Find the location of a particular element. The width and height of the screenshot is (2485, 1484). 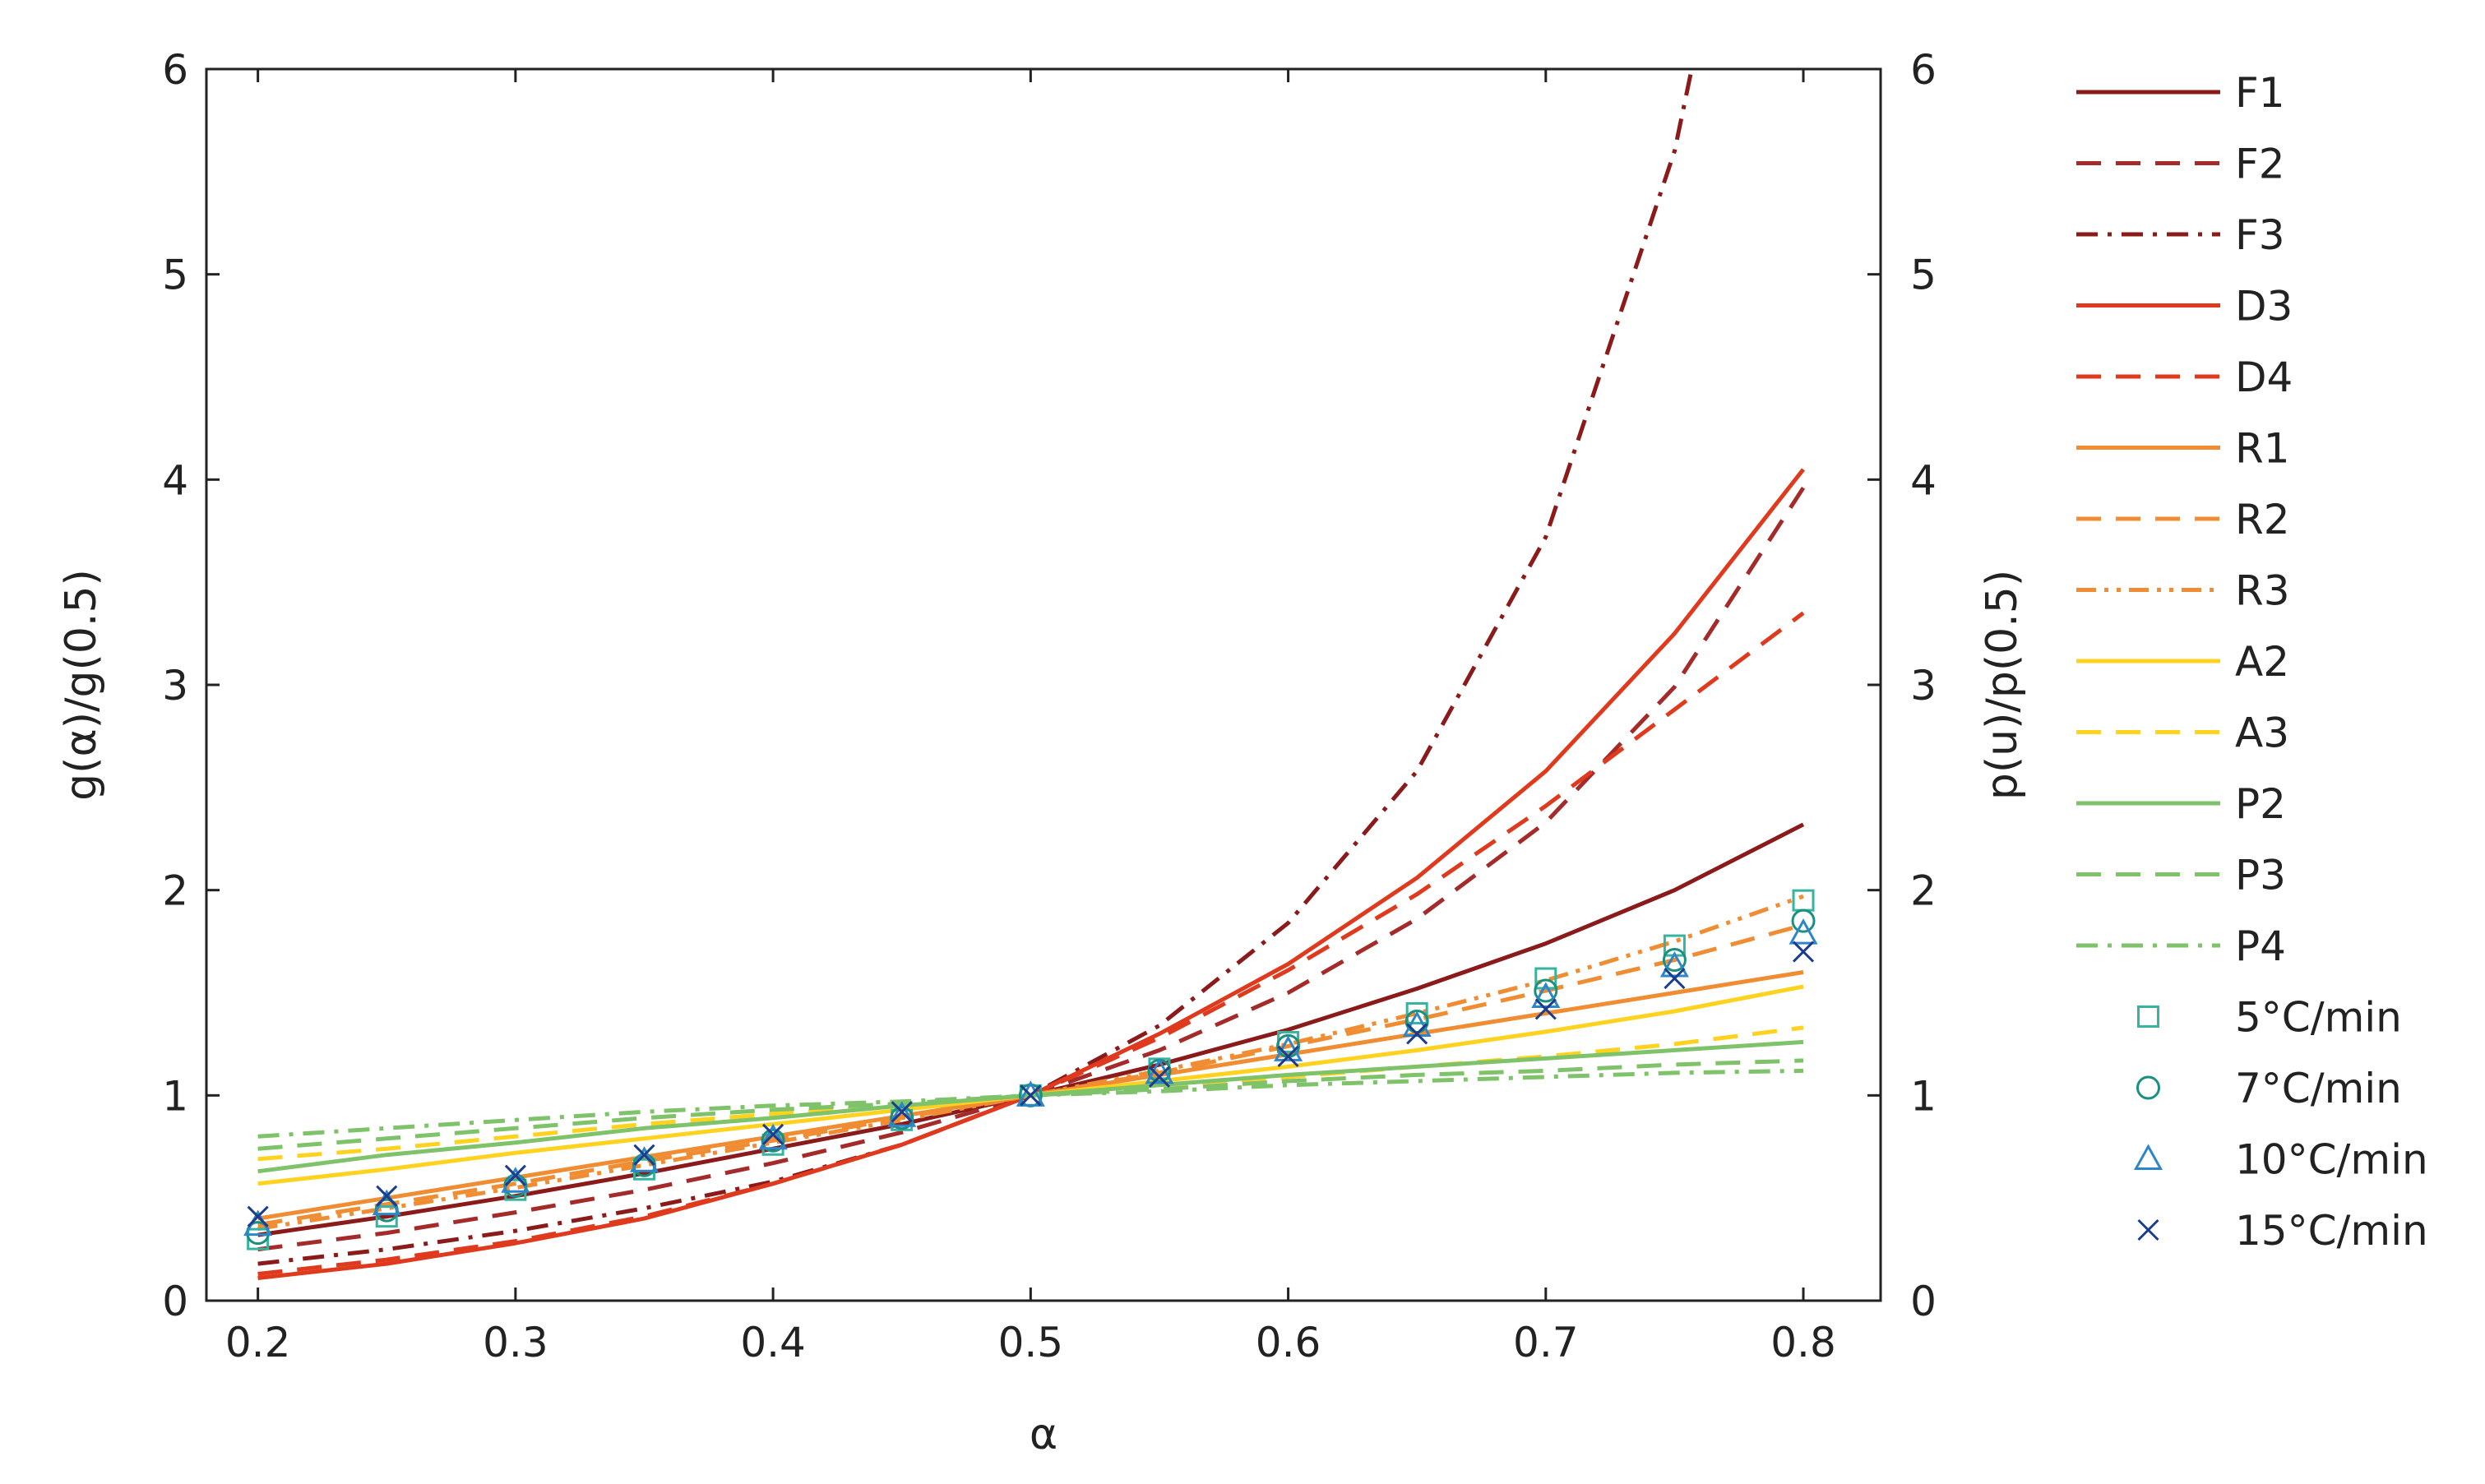

x-tick-label: 0.5 is located at coordinates (1031, 1343).